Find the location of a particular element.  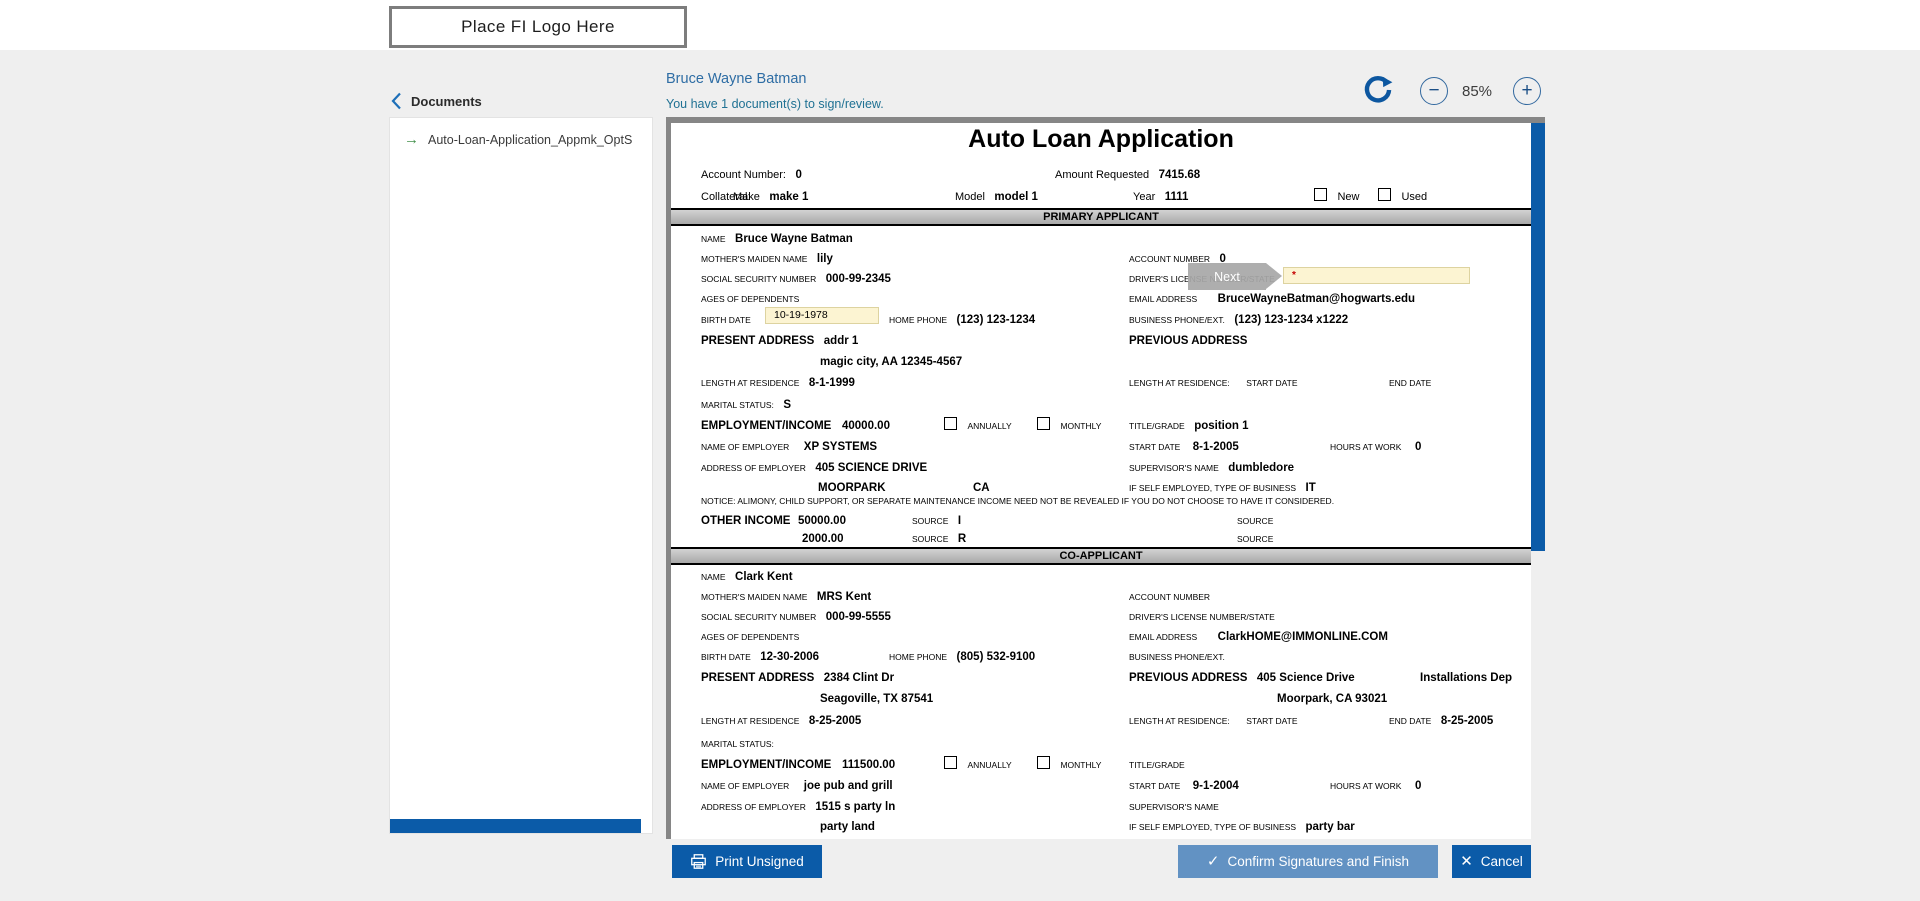

field-label: Year is located at coordinates (1144, 197).